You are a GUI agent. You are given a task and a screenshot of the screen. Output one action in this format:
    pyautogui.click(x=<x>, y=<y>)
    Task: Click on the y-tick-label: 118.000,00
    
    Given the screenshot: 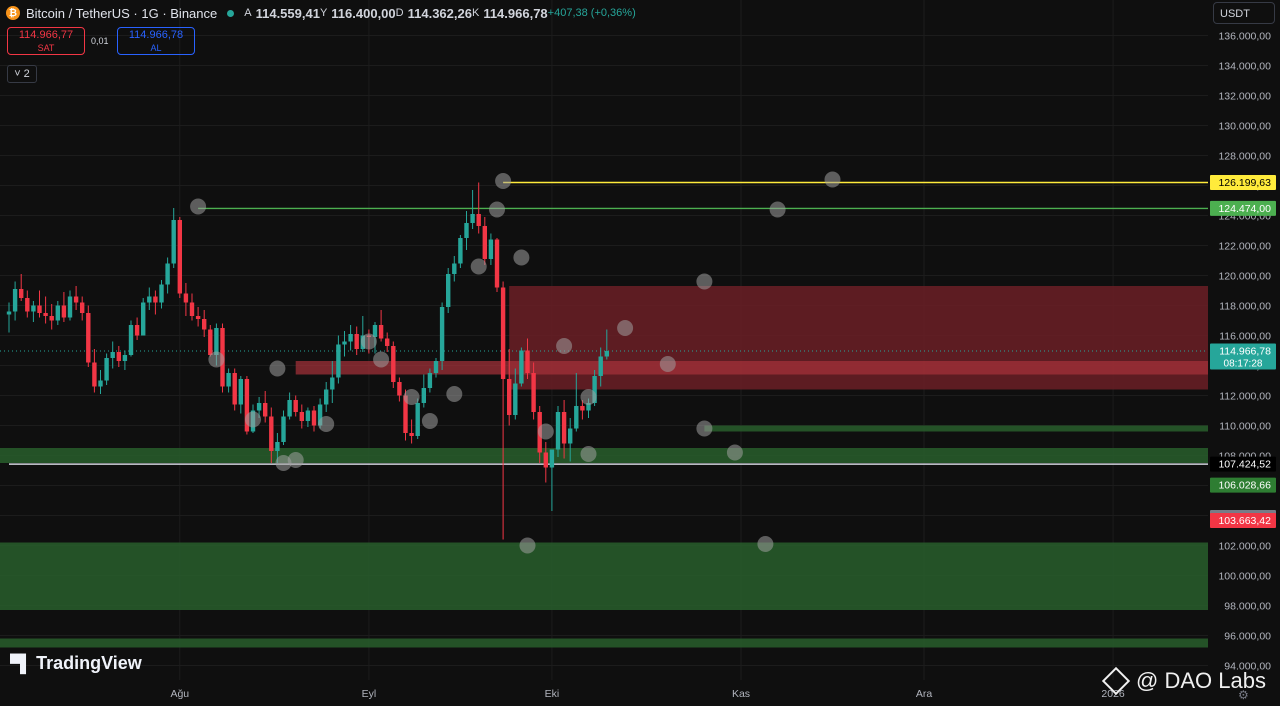 What is the action you would take?
    pyautogui.click(x=1245, y=307)
    